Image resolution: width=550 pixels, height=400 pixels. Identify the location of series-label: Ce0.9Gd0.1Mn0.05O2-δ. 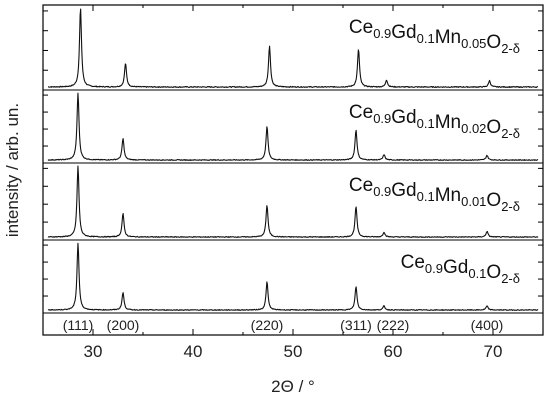
(434, 36).